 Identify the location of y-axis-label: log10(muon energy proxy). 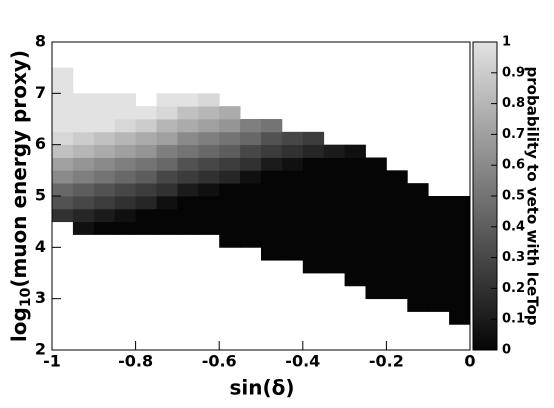
(21, 196).